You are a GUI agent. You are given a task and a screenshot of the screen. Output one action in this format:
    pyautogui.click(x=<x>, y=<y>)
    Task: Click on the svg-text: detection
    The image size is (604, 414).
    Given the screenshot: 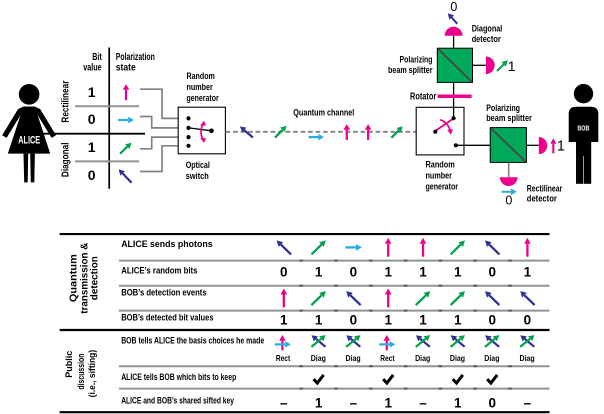 What is the action you would take?
    pyautogui.click(x=94, y=278)
    